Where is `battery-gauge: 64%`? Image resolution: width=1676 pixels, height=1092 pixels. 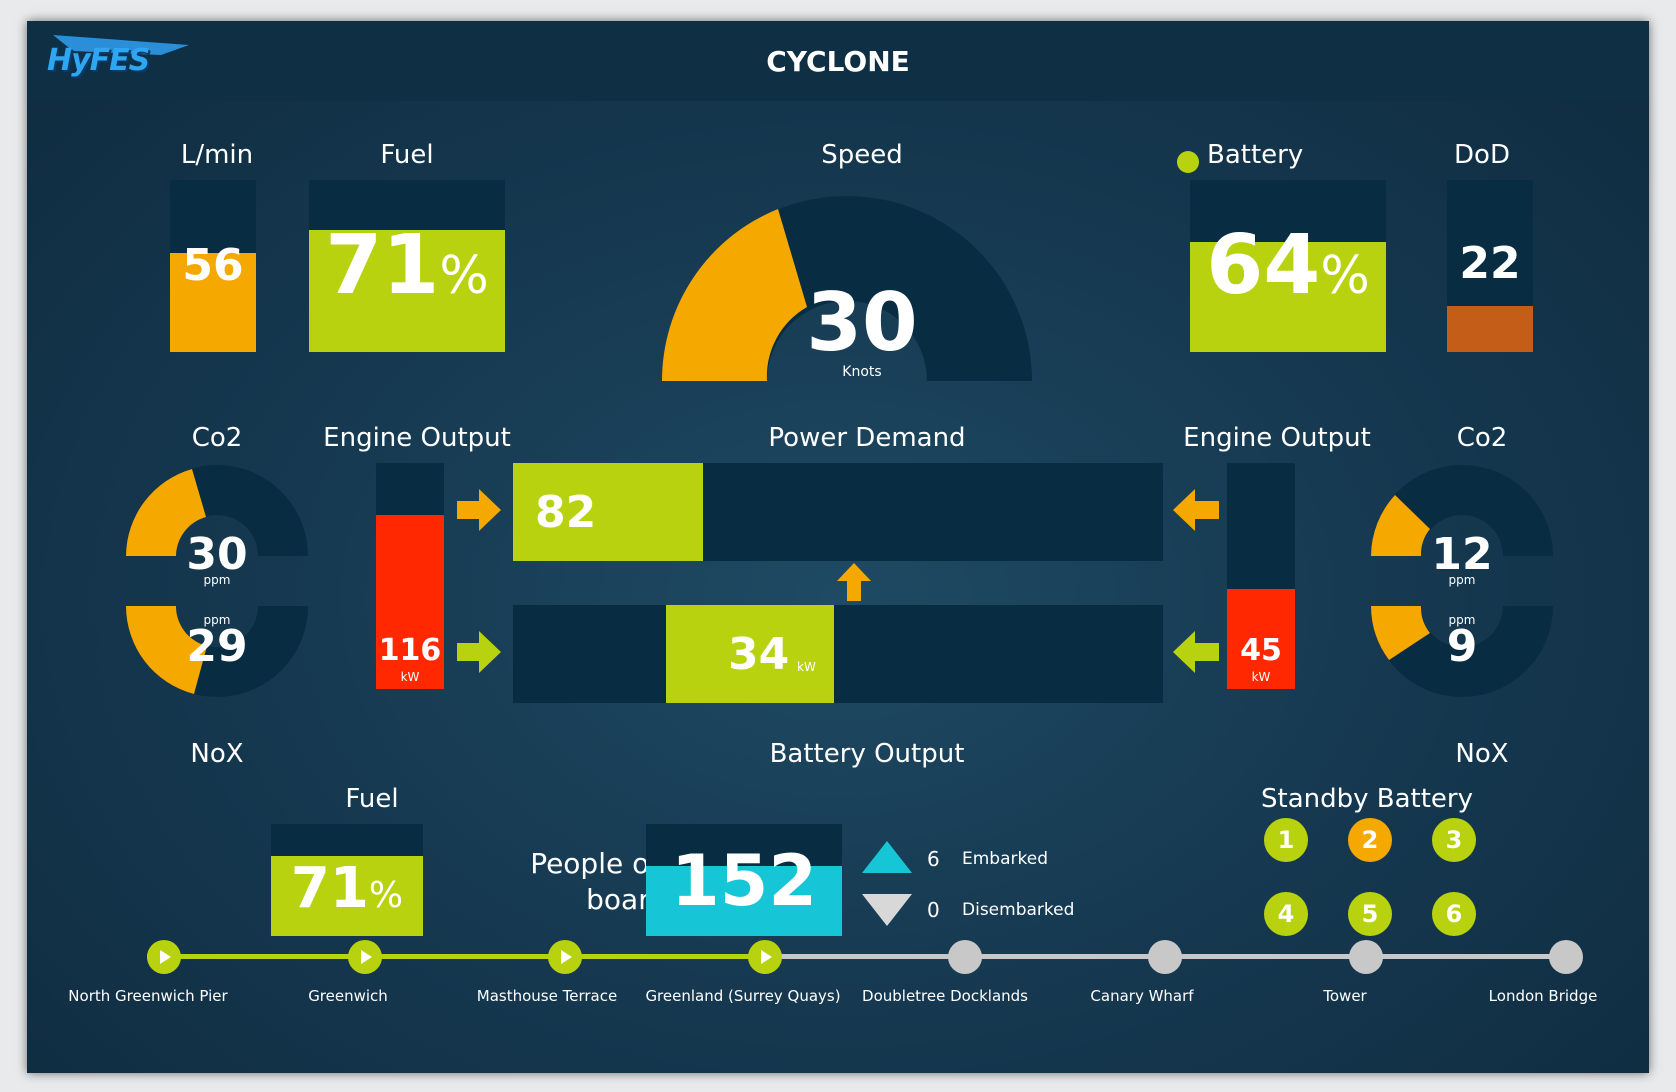 battery-gauge: 64% is located at coordinates (1288, 266).